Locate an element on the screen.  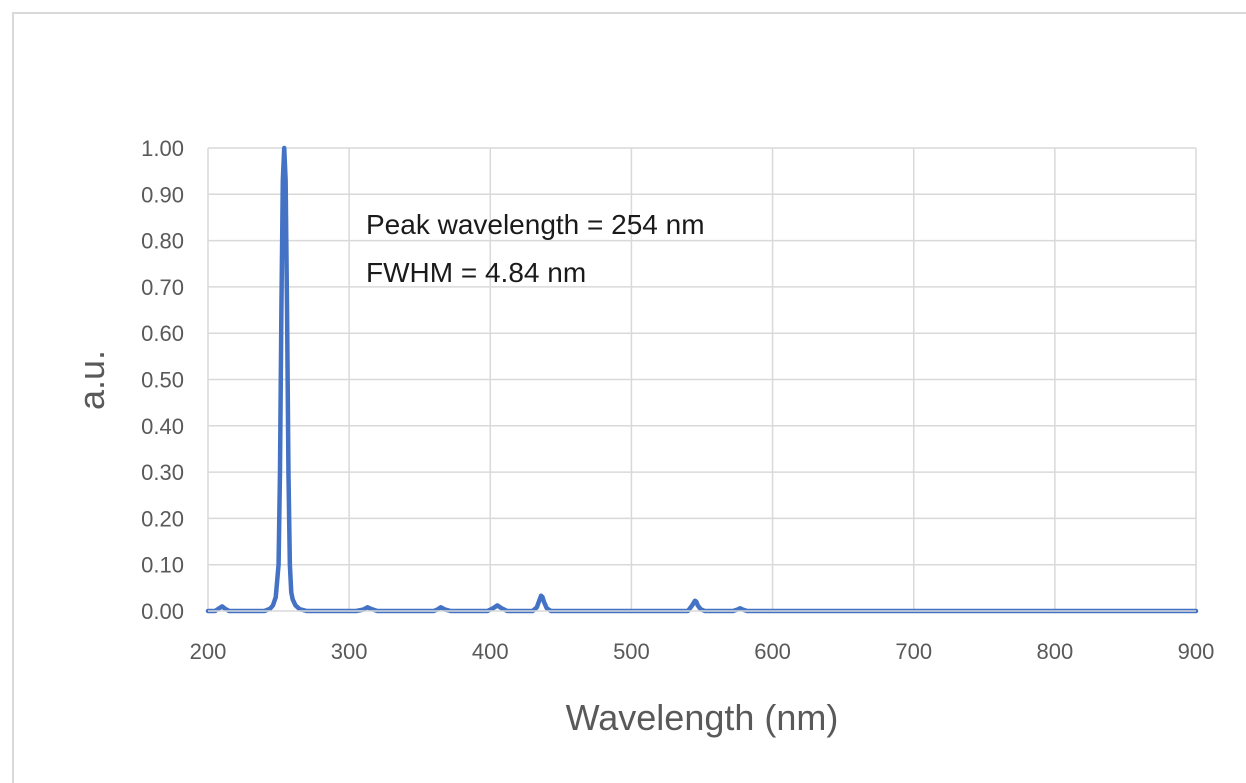
y-tick-label: 0.50 is located at coordinates (162, 380).